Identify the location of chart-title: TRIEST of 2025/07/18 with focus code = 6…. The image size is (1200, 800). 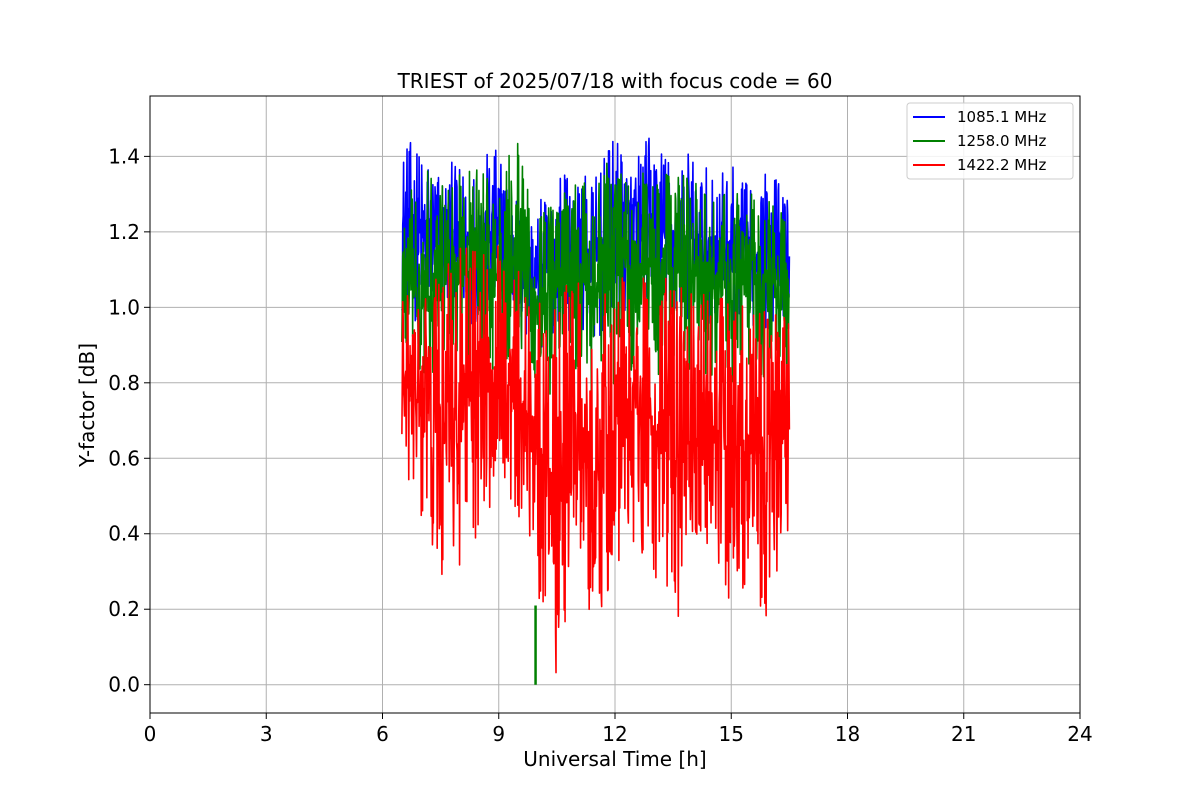
(615, 81).